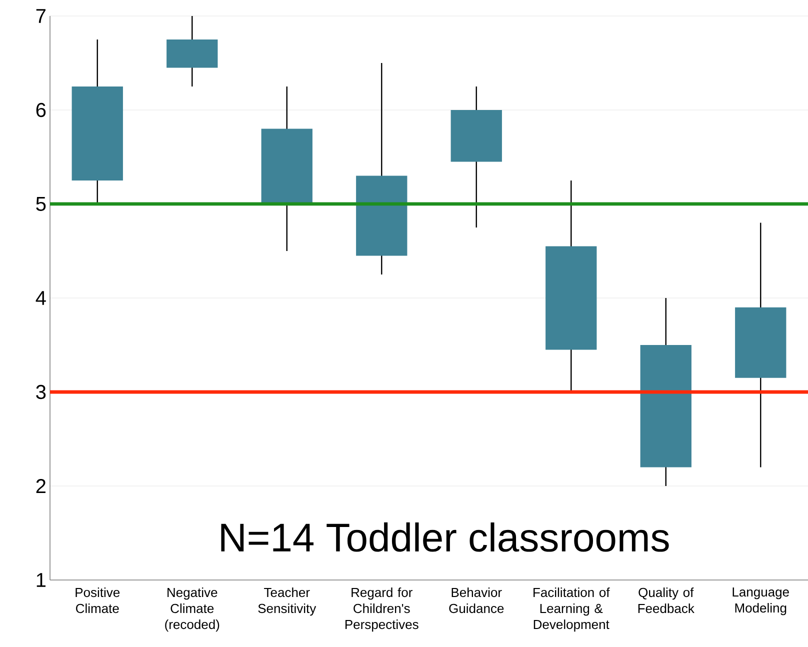 The width and height of the screenshot is (808, 647). Describe the element at coordinates (41, 16) in the screenshot. I see `y-tick-label: 7` at that location.